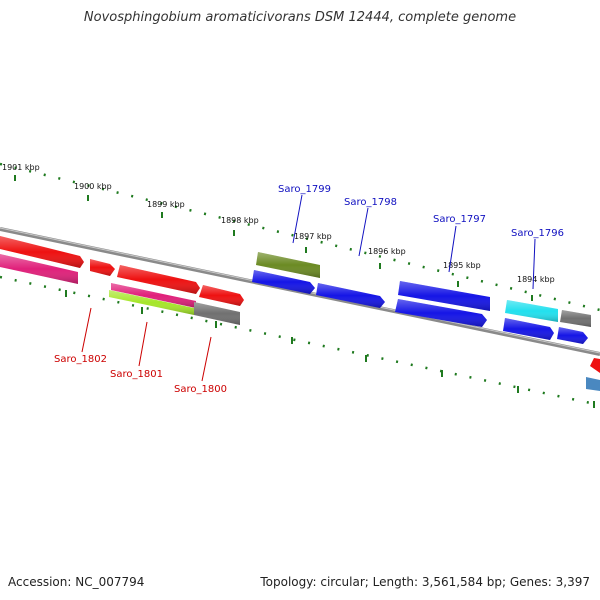 This screenshot has height=600, width=600. Describe the element at coordinates (166, 204) in the screenshot. I see `tick-label: 1899 kbp` at that location.